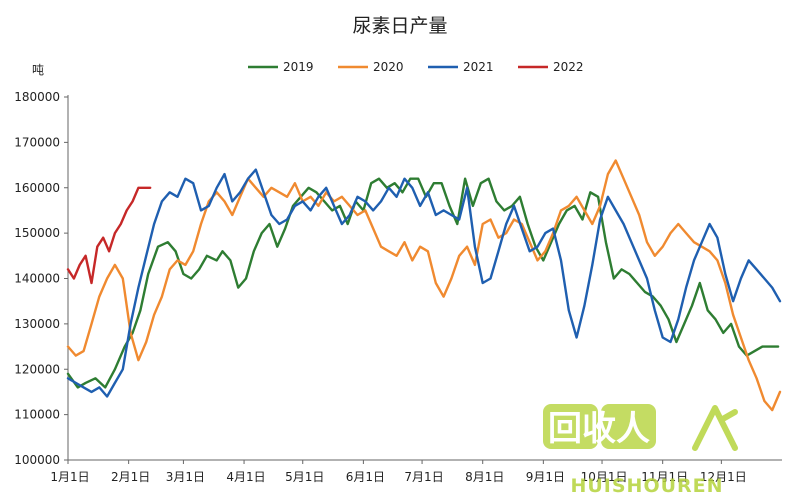 The height and width of the screenshot is (500, 800). I want to click on legend-label-2022: 2022, so click(568, 67).